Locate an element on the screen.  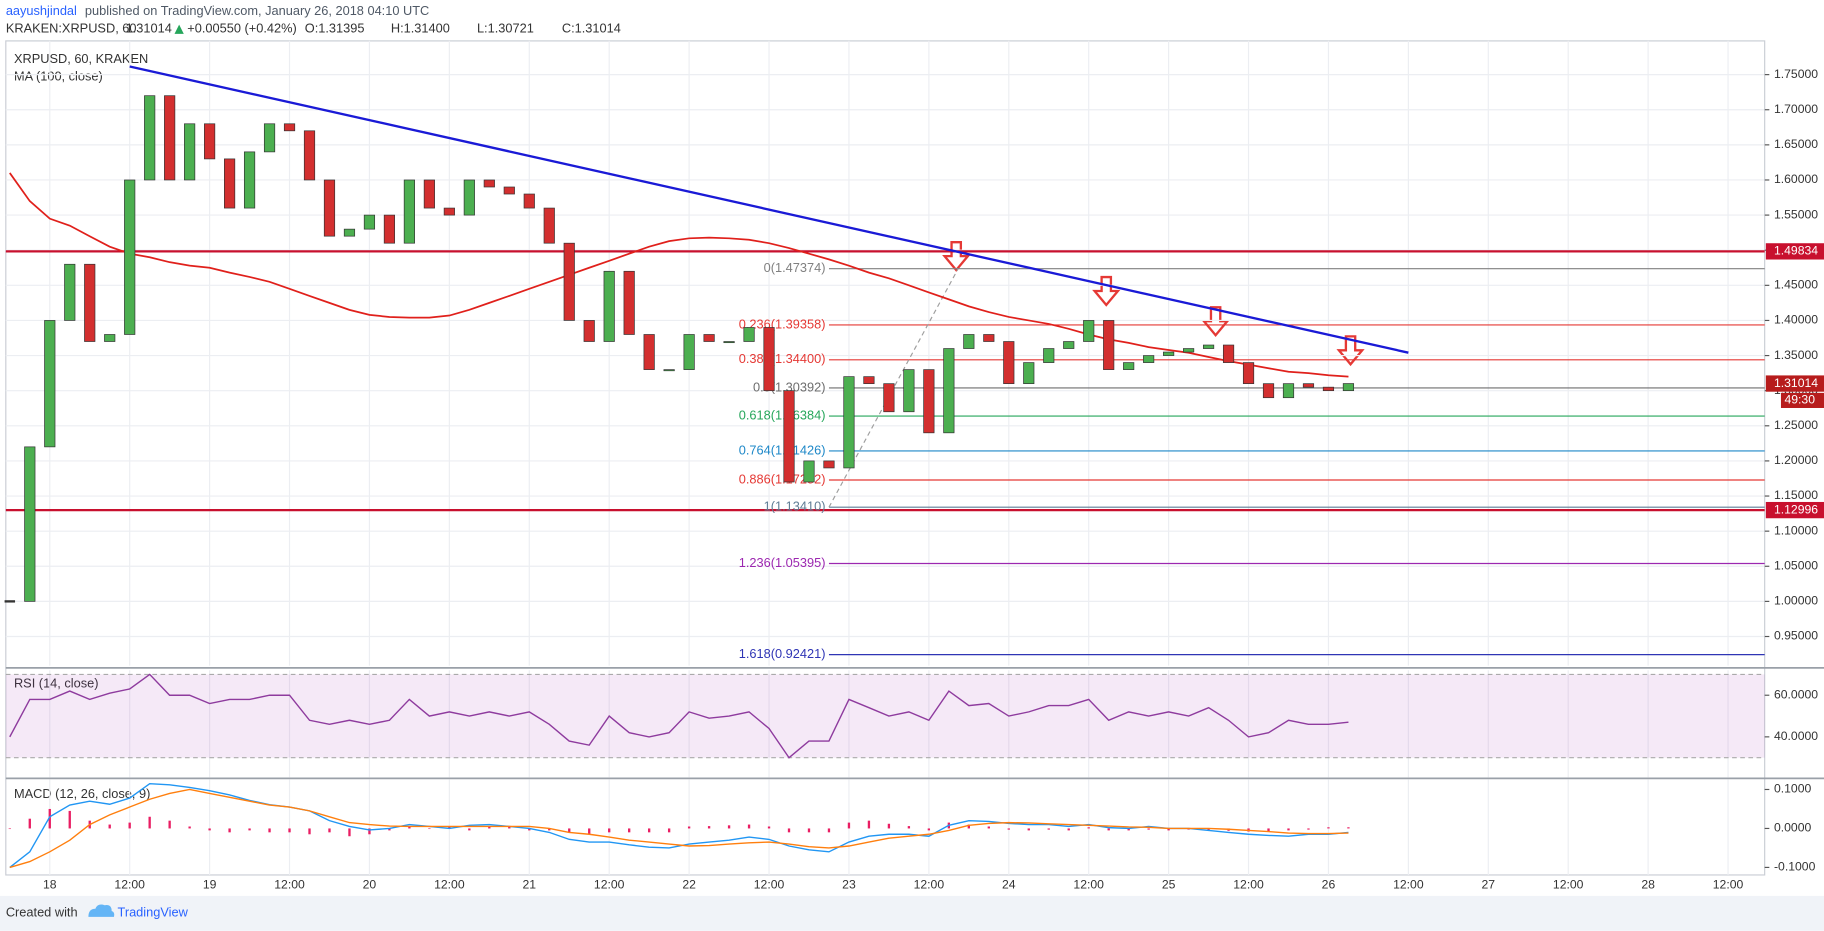
x-tick-label: 28 is located at coordinates (1648, 885).